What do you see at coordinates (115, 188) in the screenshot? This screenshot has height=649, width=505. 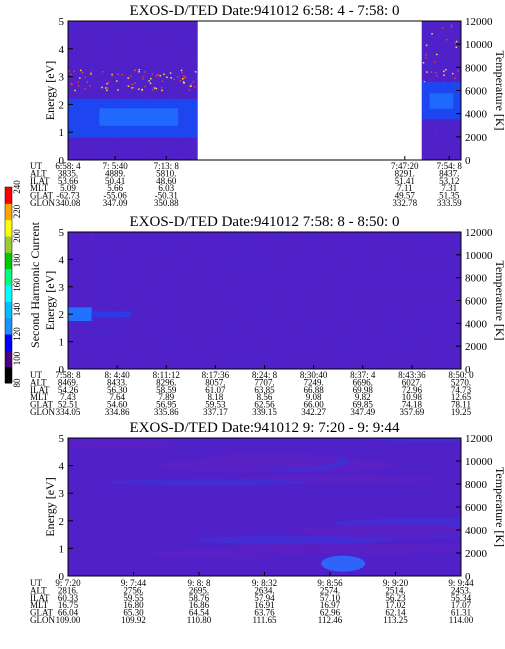 I see `orbit-cell: 5.66` at bounding box center [115, 188].